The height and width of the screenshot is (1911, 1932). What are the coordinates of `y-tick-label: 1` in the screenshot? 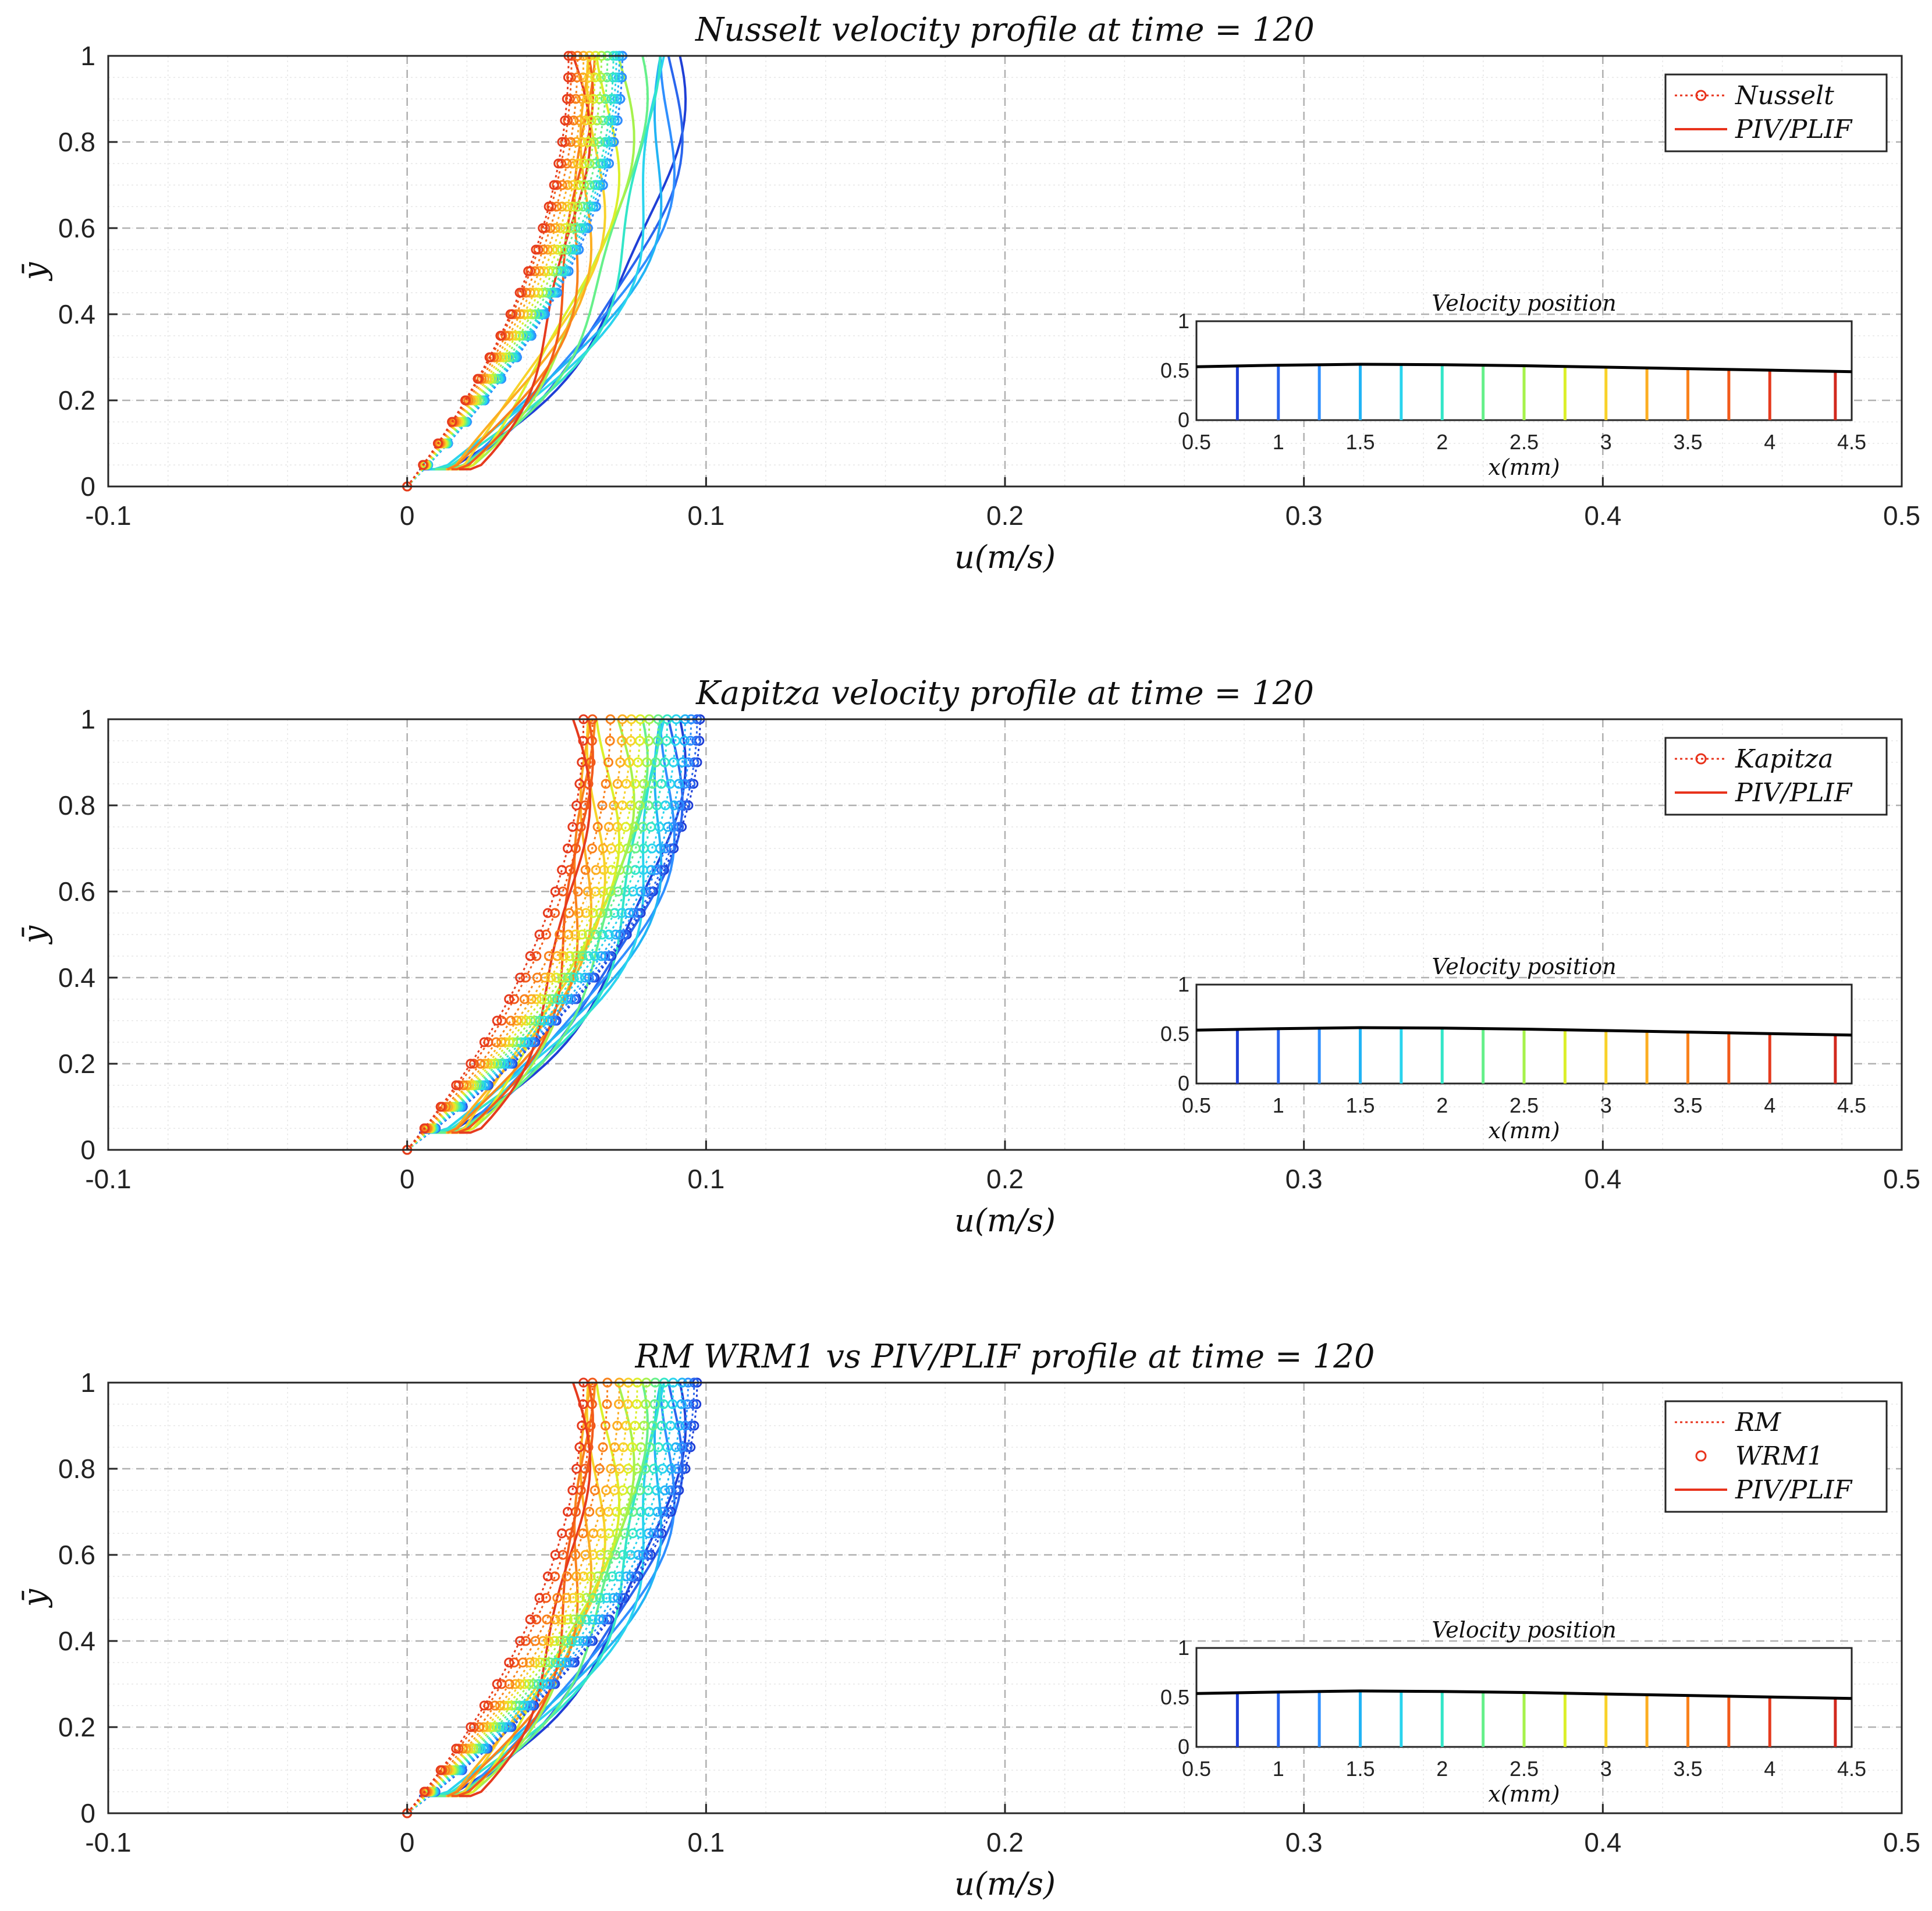 It's located at (87, 719).